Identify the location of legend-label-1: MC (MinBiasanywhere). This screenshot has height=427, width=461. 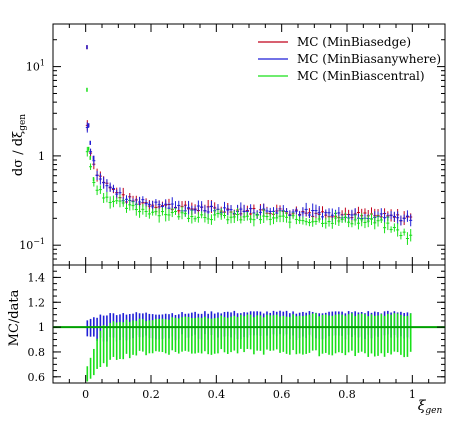
(369, 59).